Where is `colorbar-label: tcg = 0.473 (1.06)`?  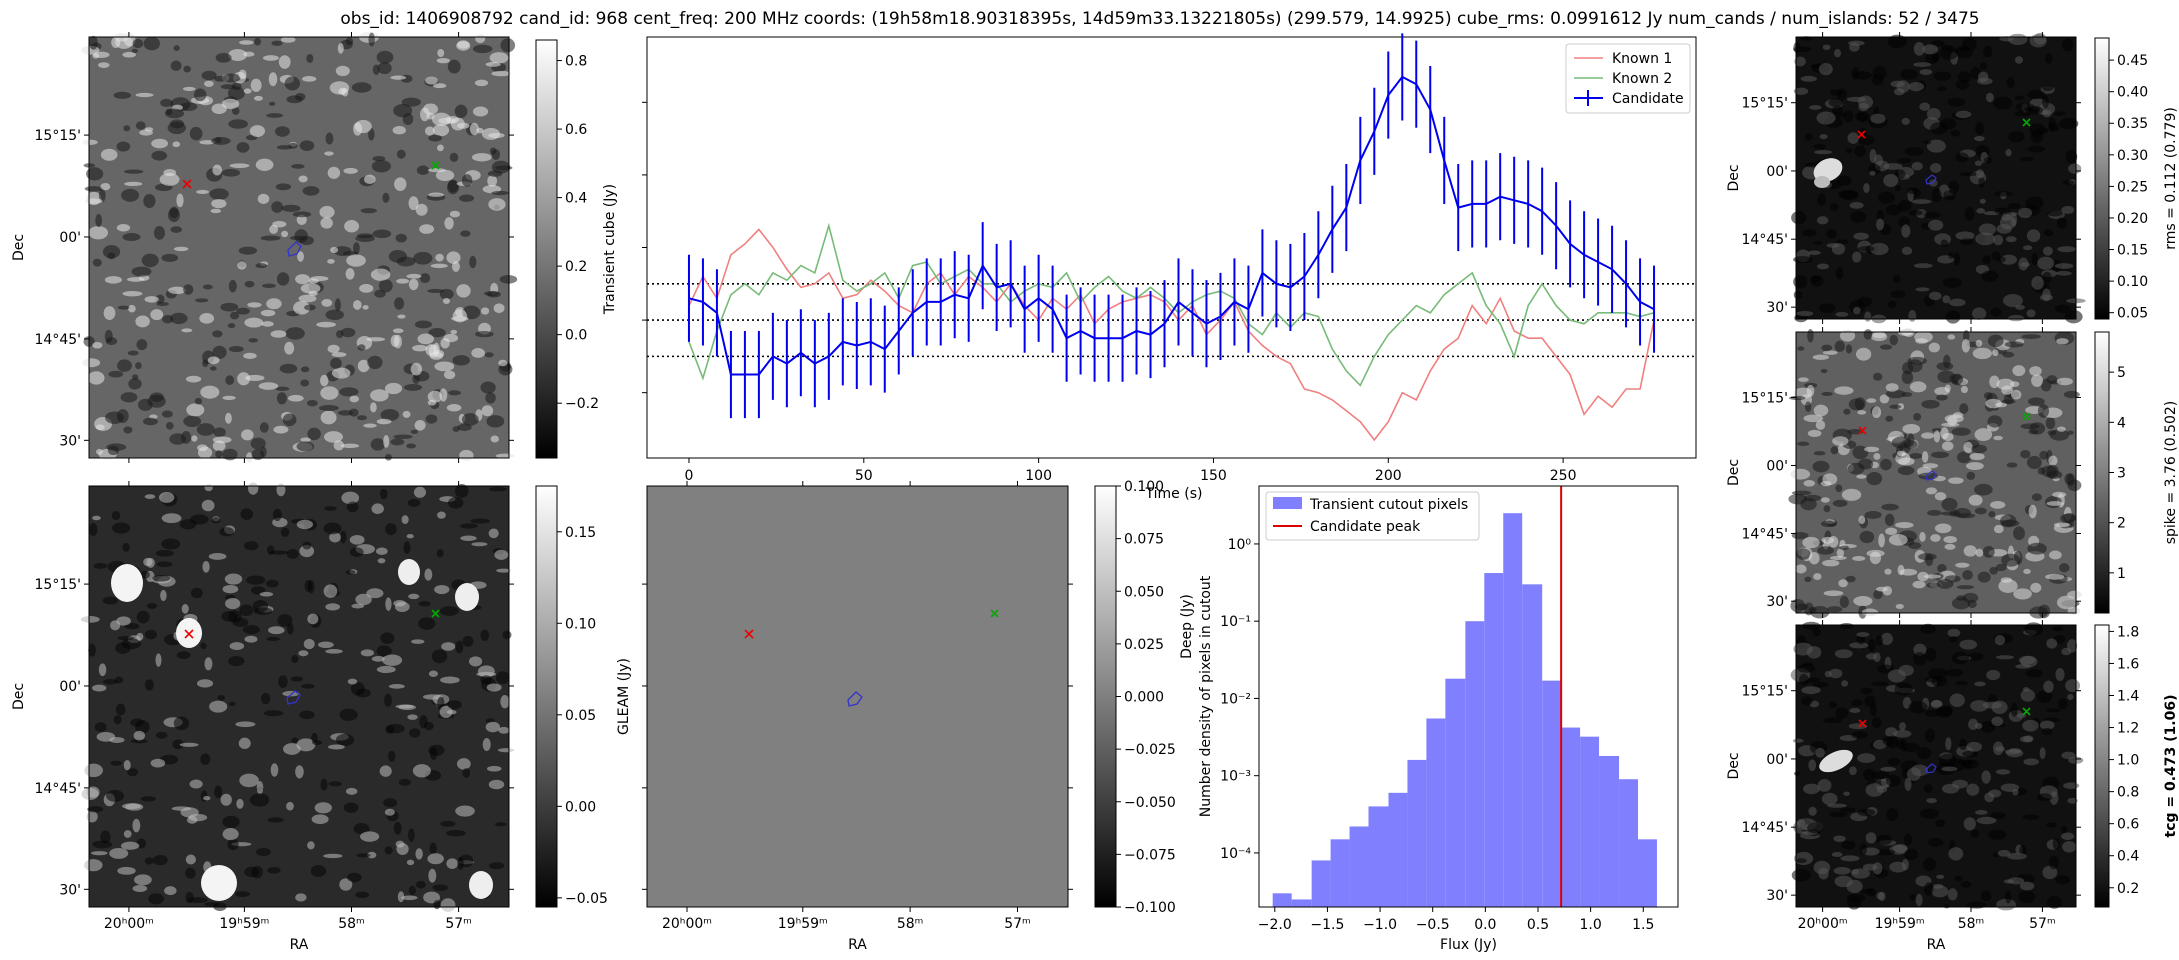 colorbar-label: tcg = 0.473 (1.06) is located at coordinates (2171, 766).